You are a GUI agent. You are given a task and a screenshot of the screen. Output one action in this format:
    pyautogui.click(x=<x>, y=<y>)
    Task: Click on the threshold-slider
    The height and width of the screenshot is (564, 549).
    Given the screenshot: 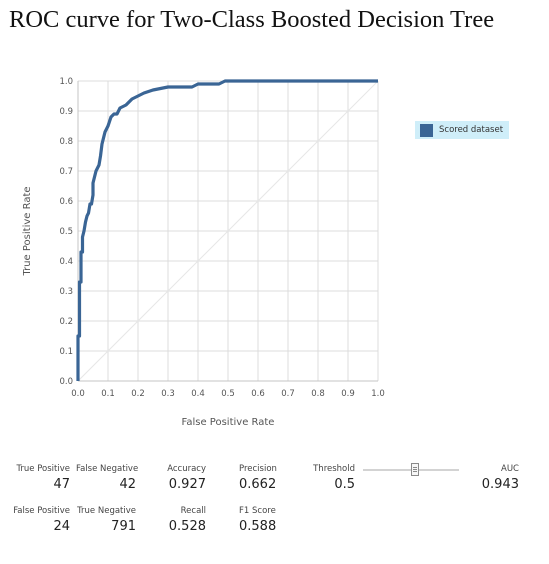 What is the action you would take?
    pyautogui.click(x=411, y=470)
    